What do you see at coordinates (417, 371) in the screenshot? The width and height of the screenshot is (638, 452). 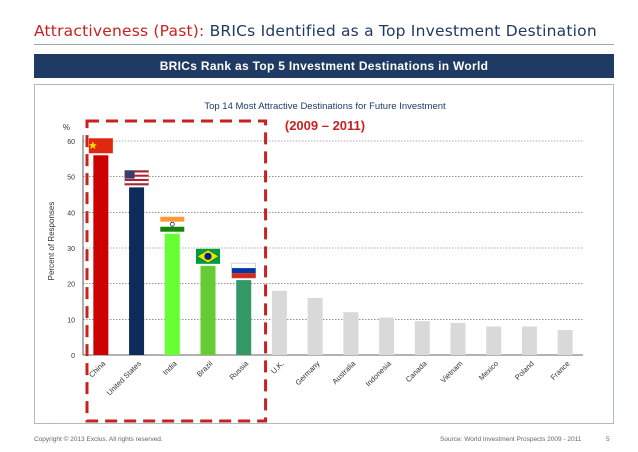 I see `x-tick-label: Canada` at bounding box center [417, 371].